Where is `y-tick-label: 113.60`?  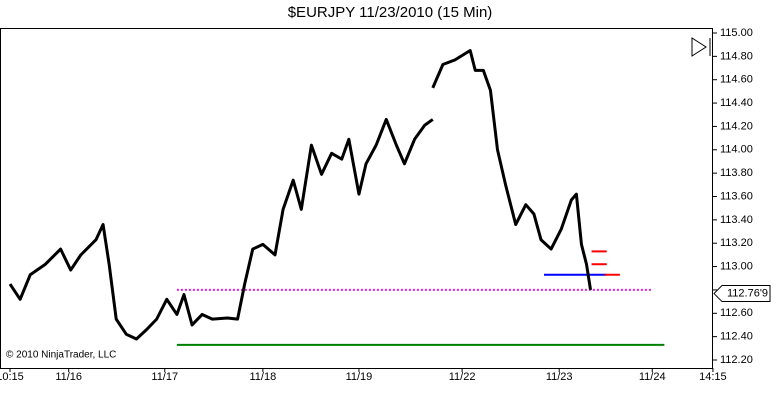
y-tick-label: 113.60 is located at coordinates (736, 196).